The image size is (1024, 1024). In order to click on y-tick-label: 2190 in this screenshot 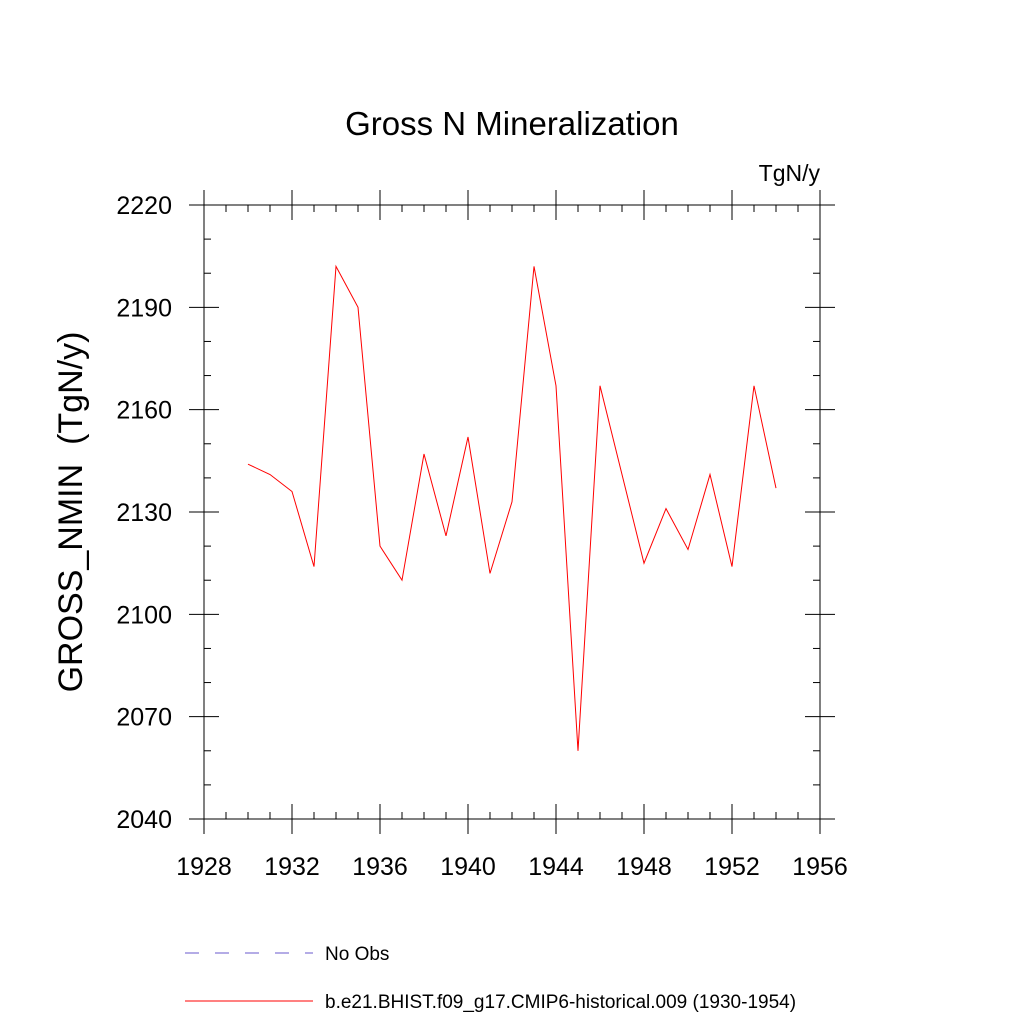, I will do `click(144, 308)`.